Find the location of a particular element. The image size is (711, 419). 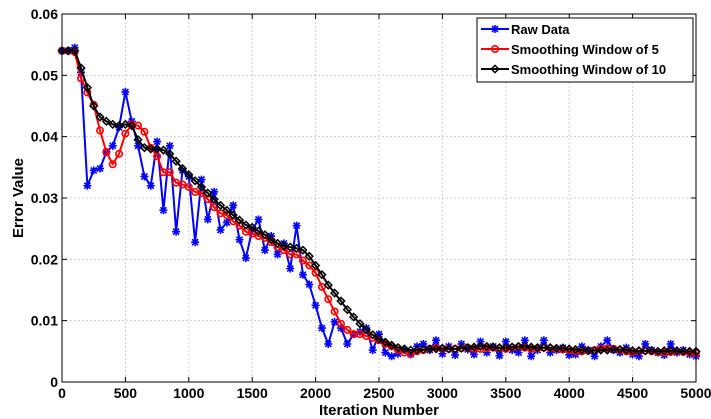

x-tick-label: 2500 is located at coordinates (378, 393).